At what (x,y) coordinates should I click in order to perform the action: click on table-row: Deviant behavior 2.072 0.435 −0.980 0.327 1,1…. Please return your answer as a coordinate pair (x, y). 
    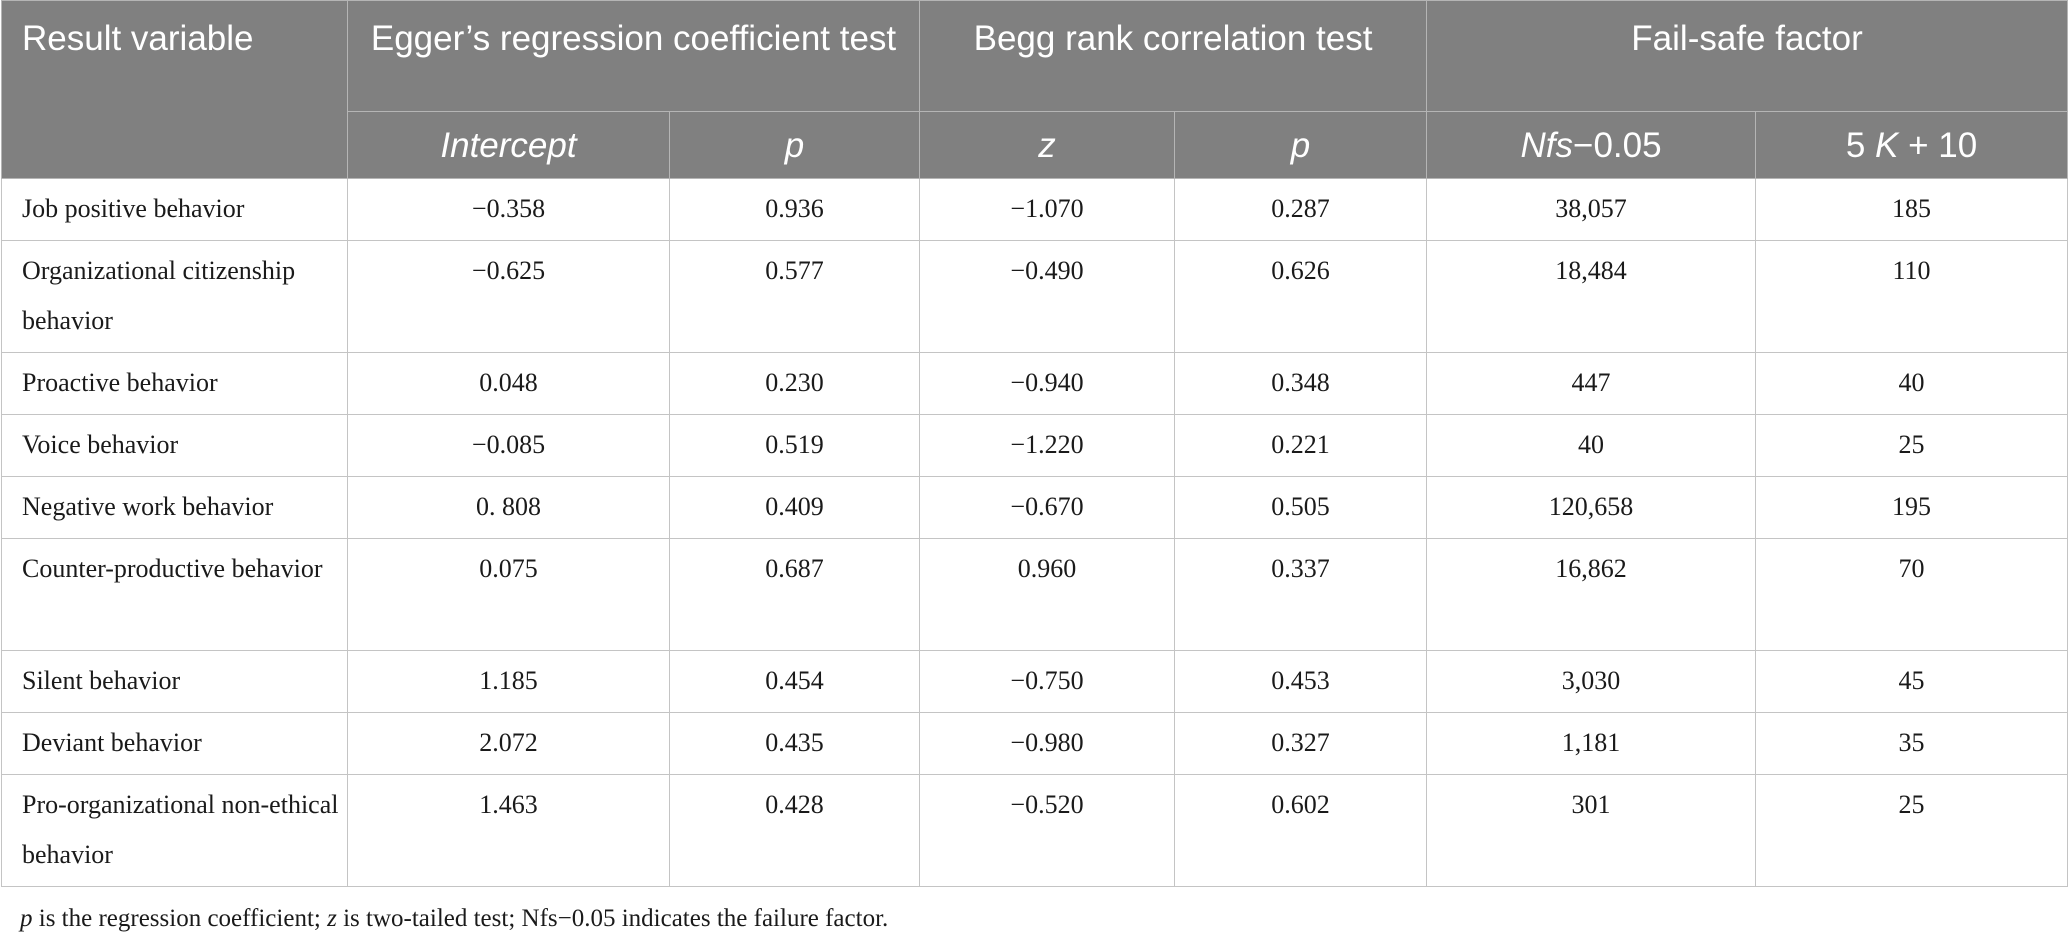
    Looking at the image, I should click on (1034, 743).